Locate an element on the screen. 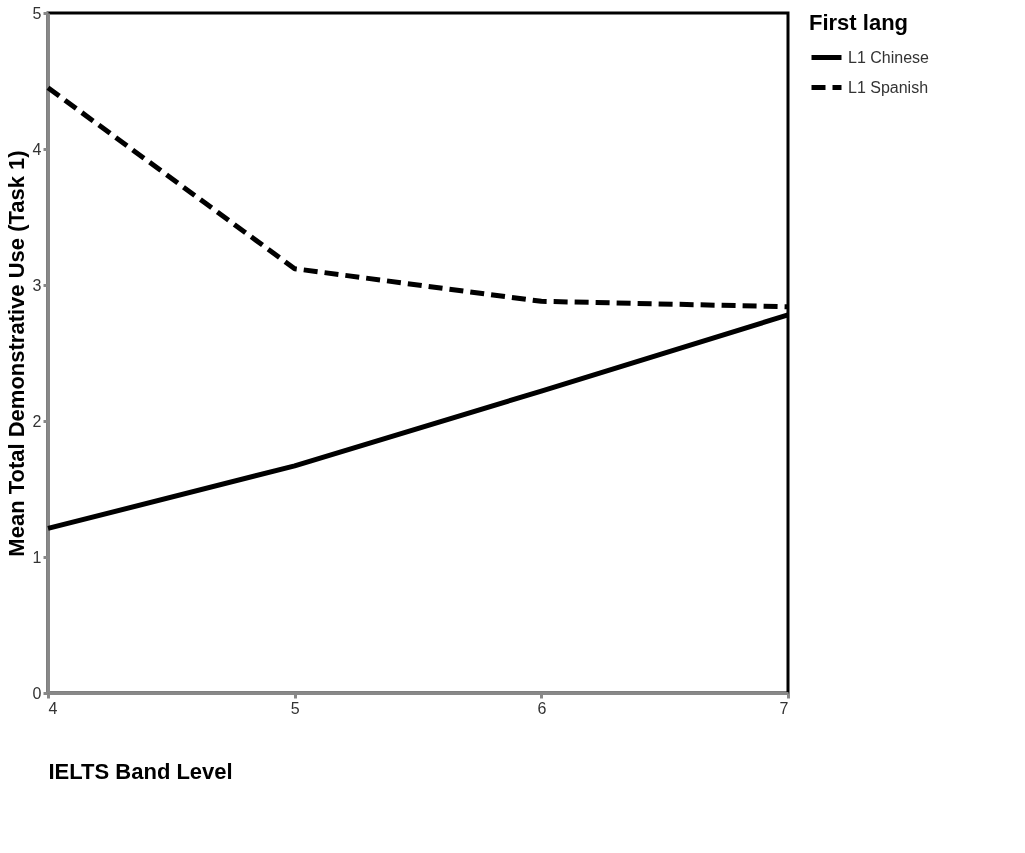  y-tick-label: 5 is located at coordinates (37, 13).